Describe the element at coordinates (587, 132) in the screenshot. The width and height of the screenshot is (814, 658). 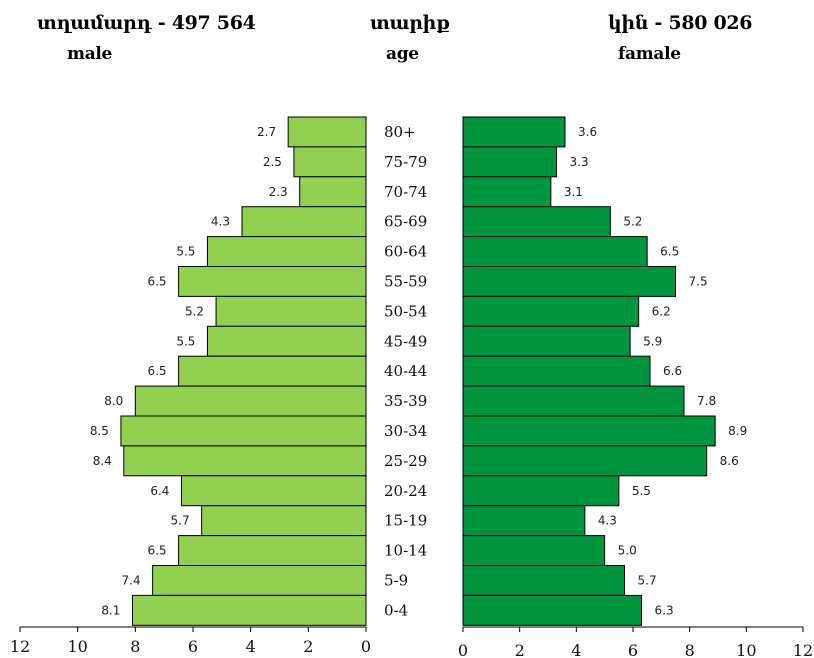
I see `female-value-label: 3.6` at that location.